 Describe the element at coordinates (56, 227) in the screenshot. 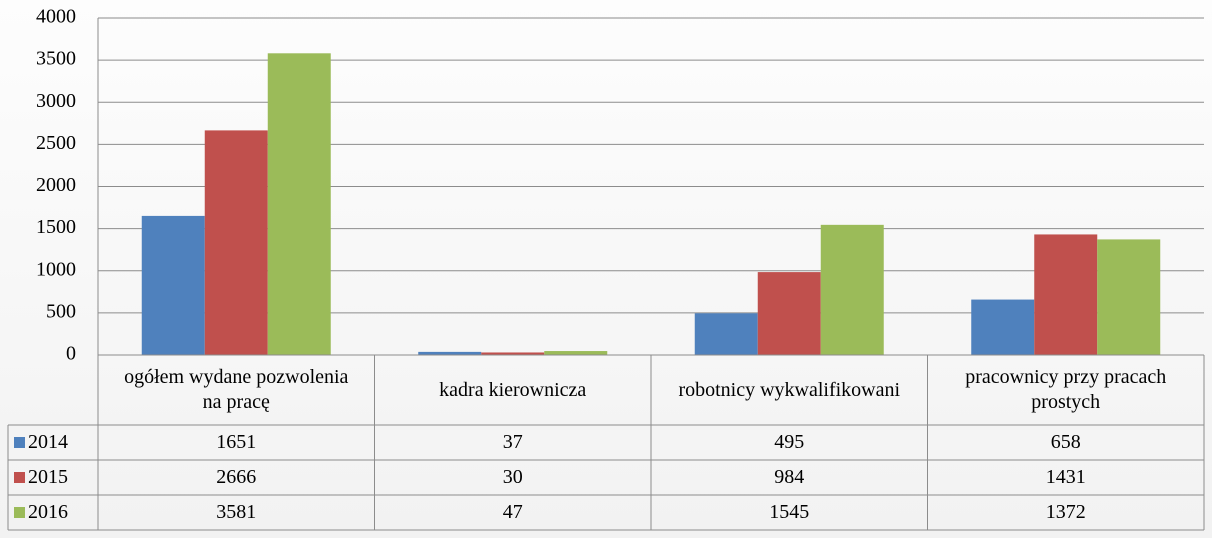

I see `y-tick-label: 1500` at that location.